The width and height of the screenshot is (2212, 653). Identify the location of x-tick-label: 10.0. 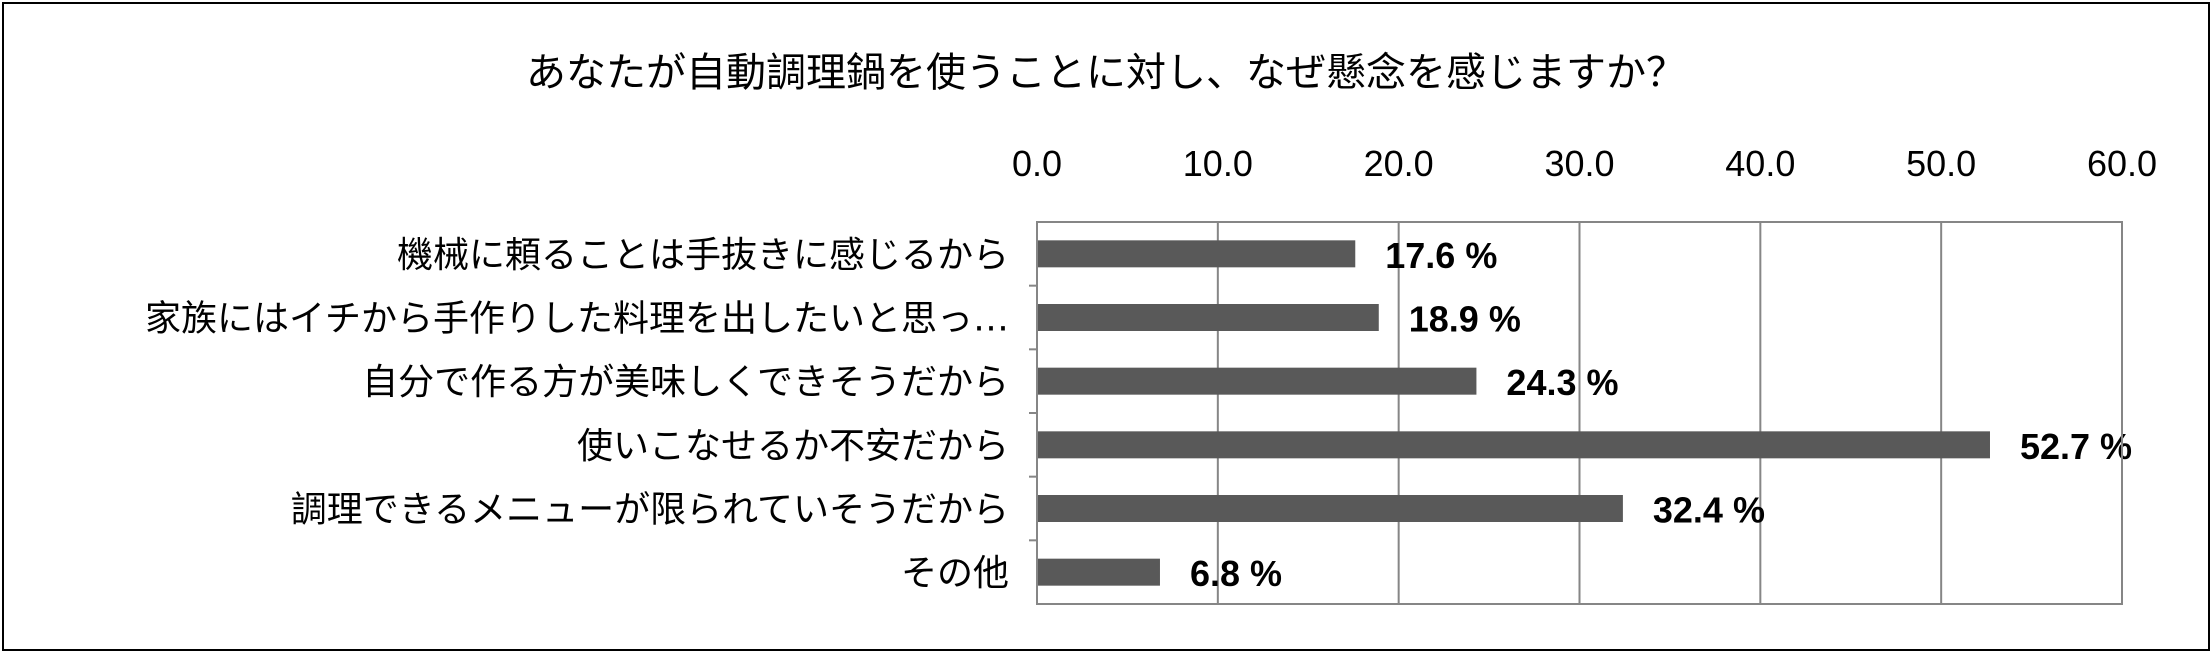
(1218, 163).